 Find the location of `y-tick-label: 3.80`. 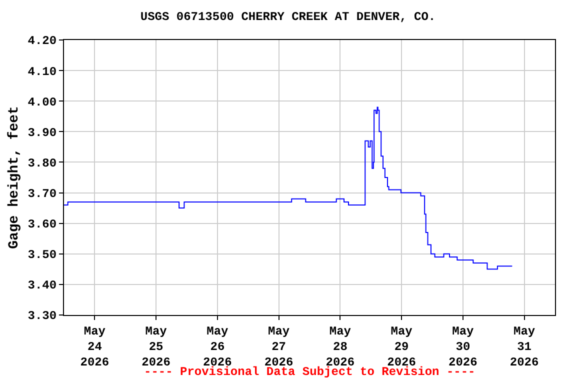

y-tick-label: 3.80 is located at coordinates (42, 163).